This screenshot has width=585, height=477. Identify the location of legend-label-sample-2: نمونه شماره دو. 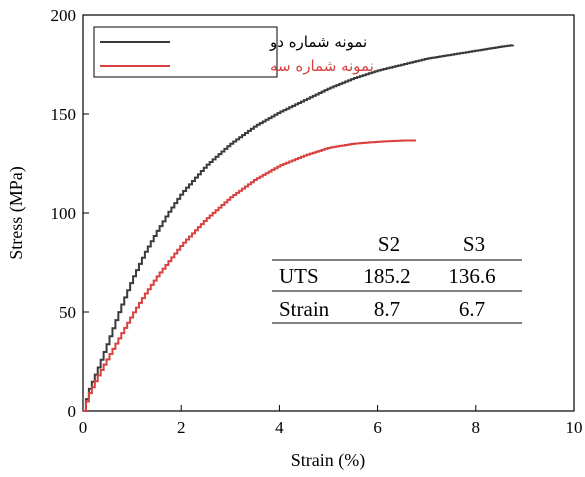
(318, 42).